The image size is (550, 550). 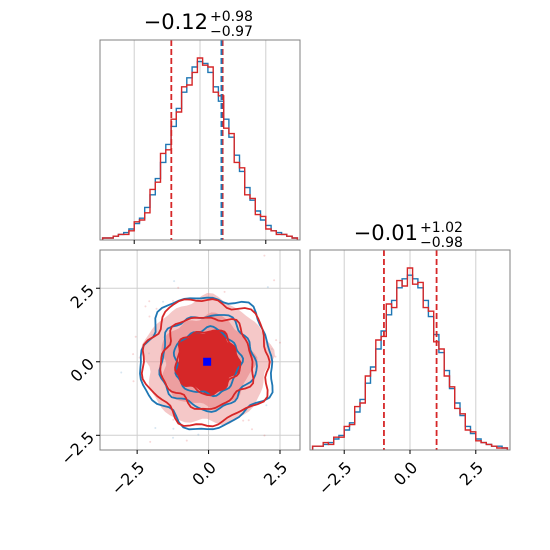 I want to click on joint-xticks: −2.5 0.0 2.5, so click(x=199, y=474).